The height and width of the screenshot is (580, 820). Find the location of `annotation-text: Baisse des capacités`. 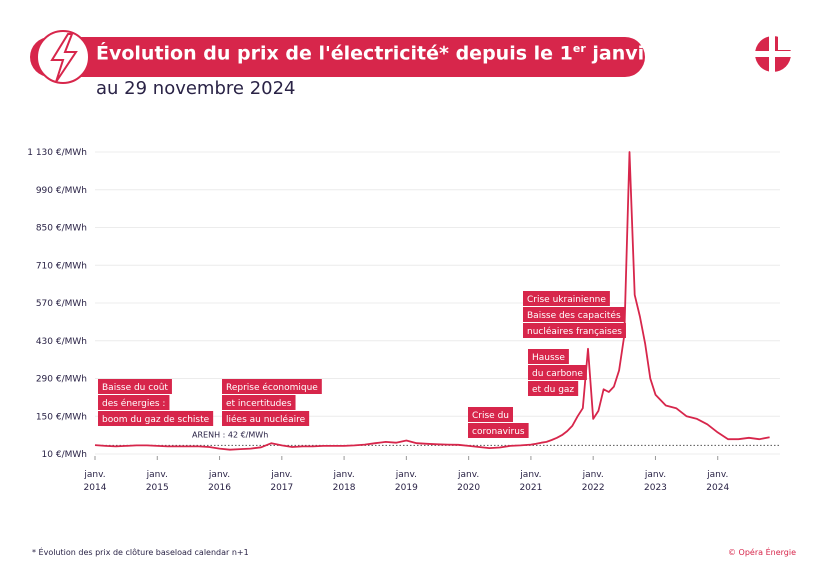

annotation-text: Baisse des capacités is located at coordinates (574, 315).